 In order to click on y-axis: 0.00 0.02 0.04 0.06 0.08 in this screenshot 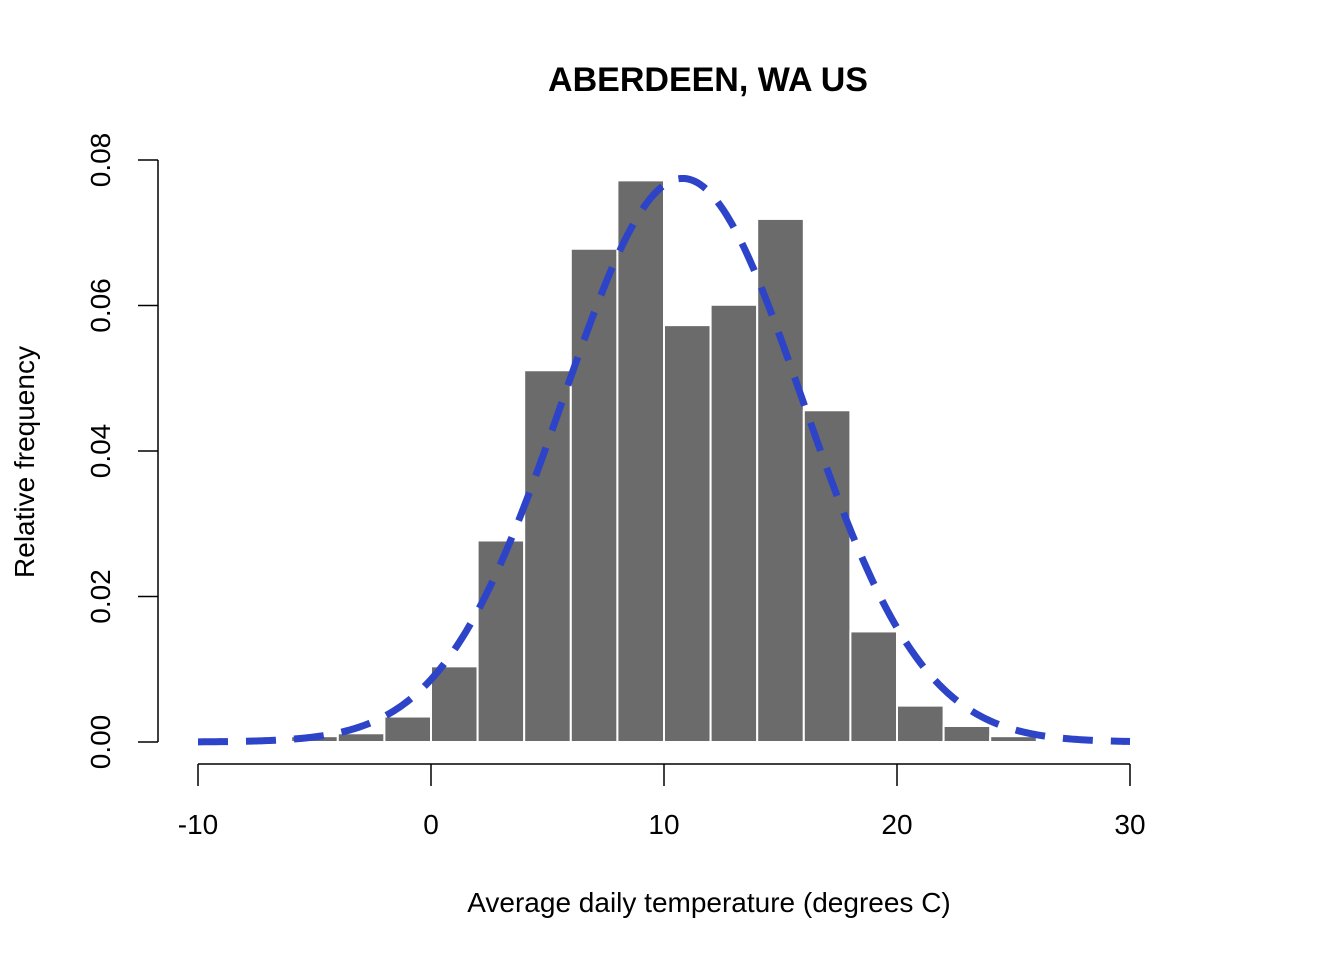, I will do `click(122, 451)`.